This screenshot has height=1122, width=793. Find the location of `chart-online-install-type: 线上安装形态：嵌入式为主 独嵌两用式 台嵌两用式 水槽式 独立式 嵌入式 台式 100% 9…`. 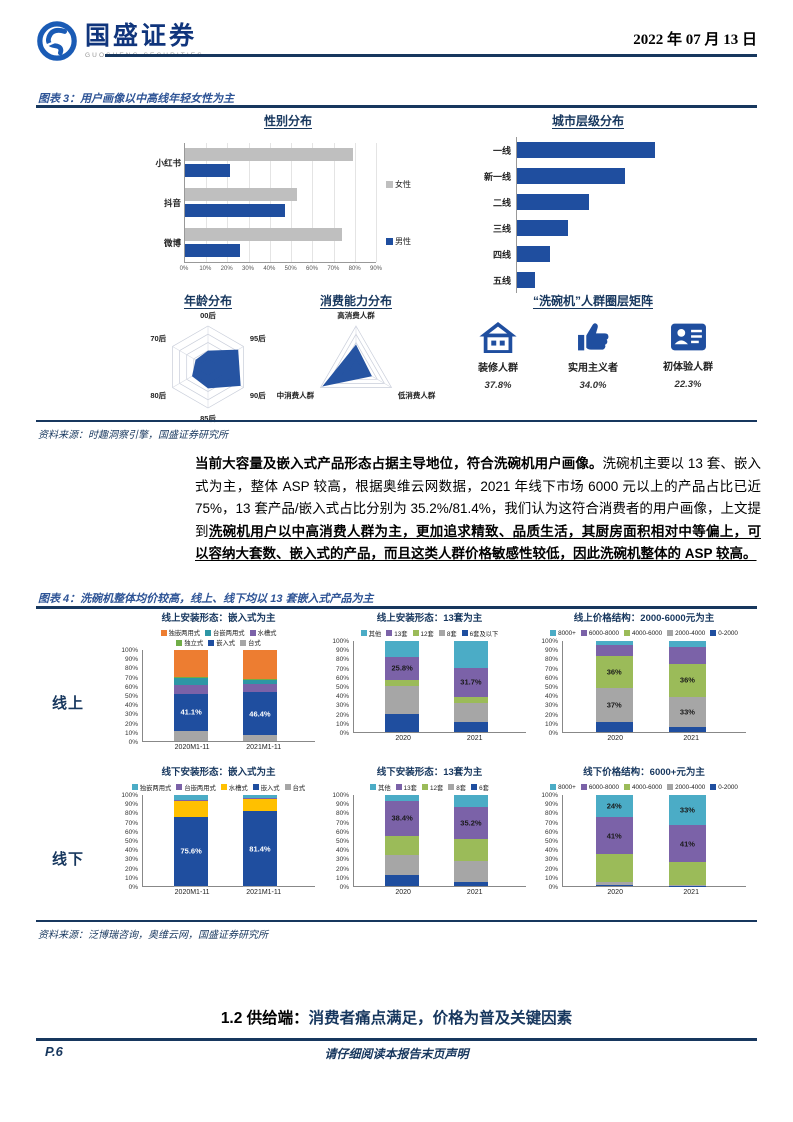

chart-online-install-type: 线上安装形态：嵌入式为主 独嵌两用式 台嵌两用式 水槽式 独立式 嵌入式 台式 100% 9… is located at coordinates (218, 685).